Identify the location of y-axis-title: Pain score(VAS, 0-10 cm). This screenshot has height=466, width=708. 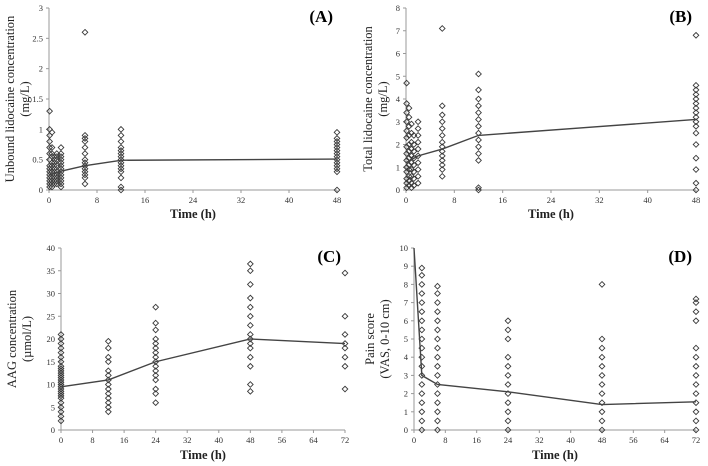
(377, 338).